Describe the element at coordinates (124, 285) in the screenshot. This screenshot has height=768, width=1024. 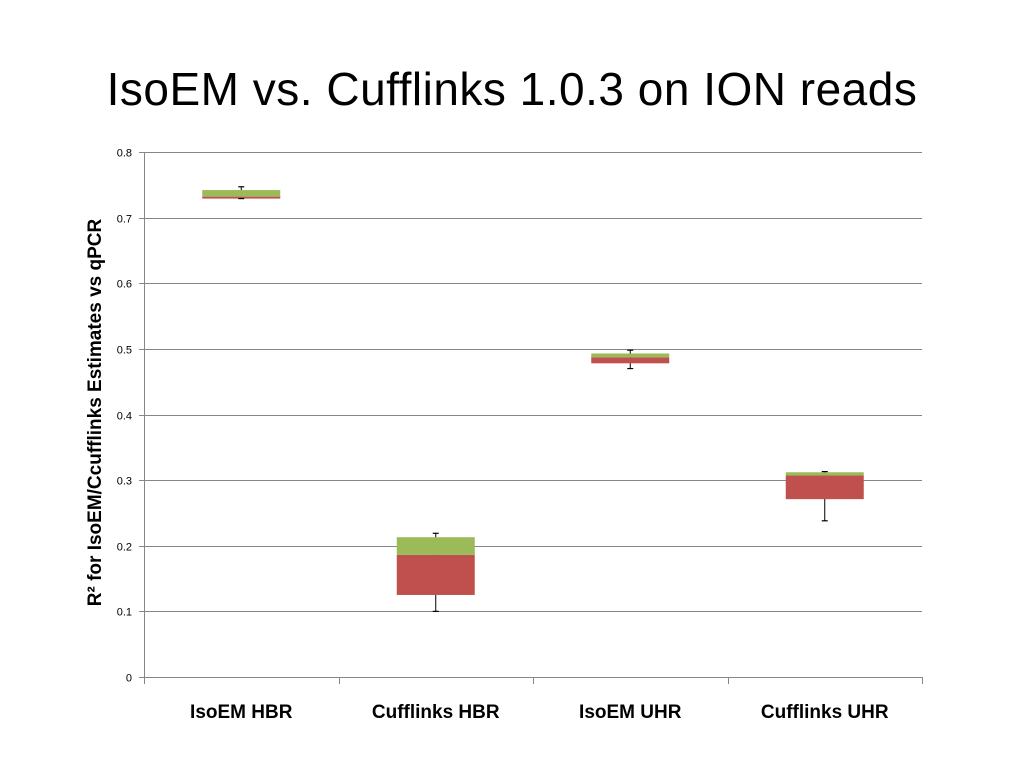
I see `y-tick-label: 0.6` at that location.